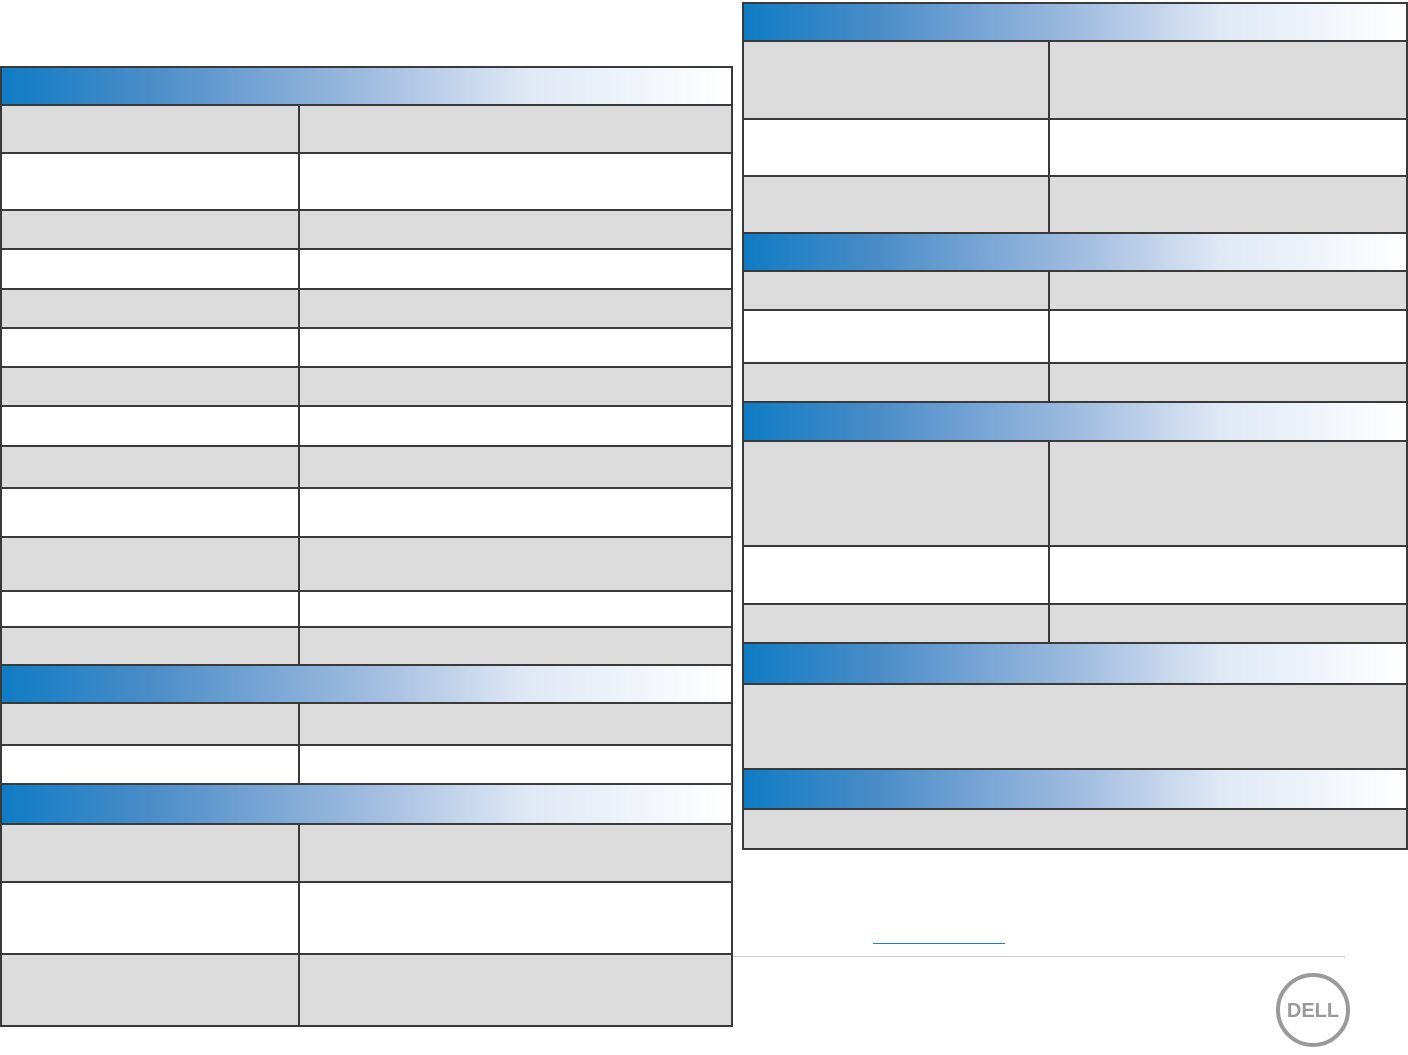 The height and width of the screenshot is (1055, 1408). Describe the element at coordinates (1039, 956) in the screenshot. I see `footer-rule` at that location.